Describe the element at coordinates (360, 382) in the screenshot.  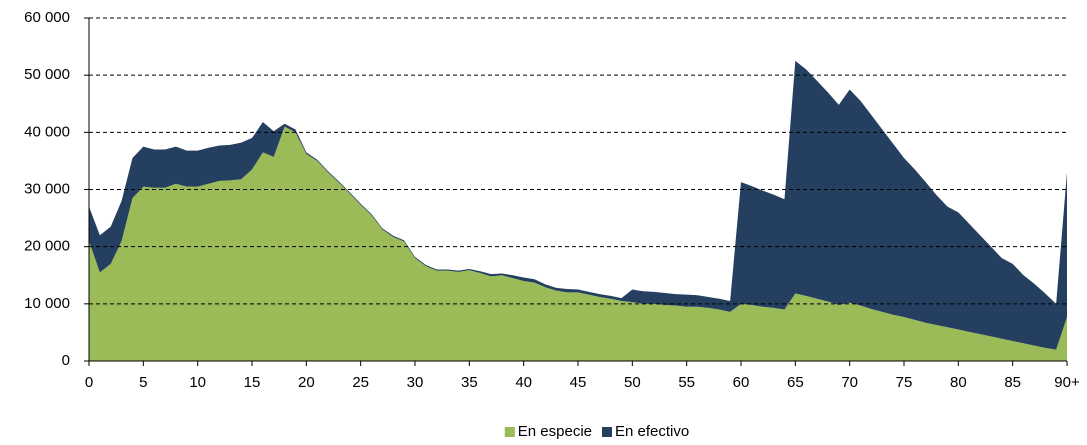
I see `x-tick-label: 25` at that location.